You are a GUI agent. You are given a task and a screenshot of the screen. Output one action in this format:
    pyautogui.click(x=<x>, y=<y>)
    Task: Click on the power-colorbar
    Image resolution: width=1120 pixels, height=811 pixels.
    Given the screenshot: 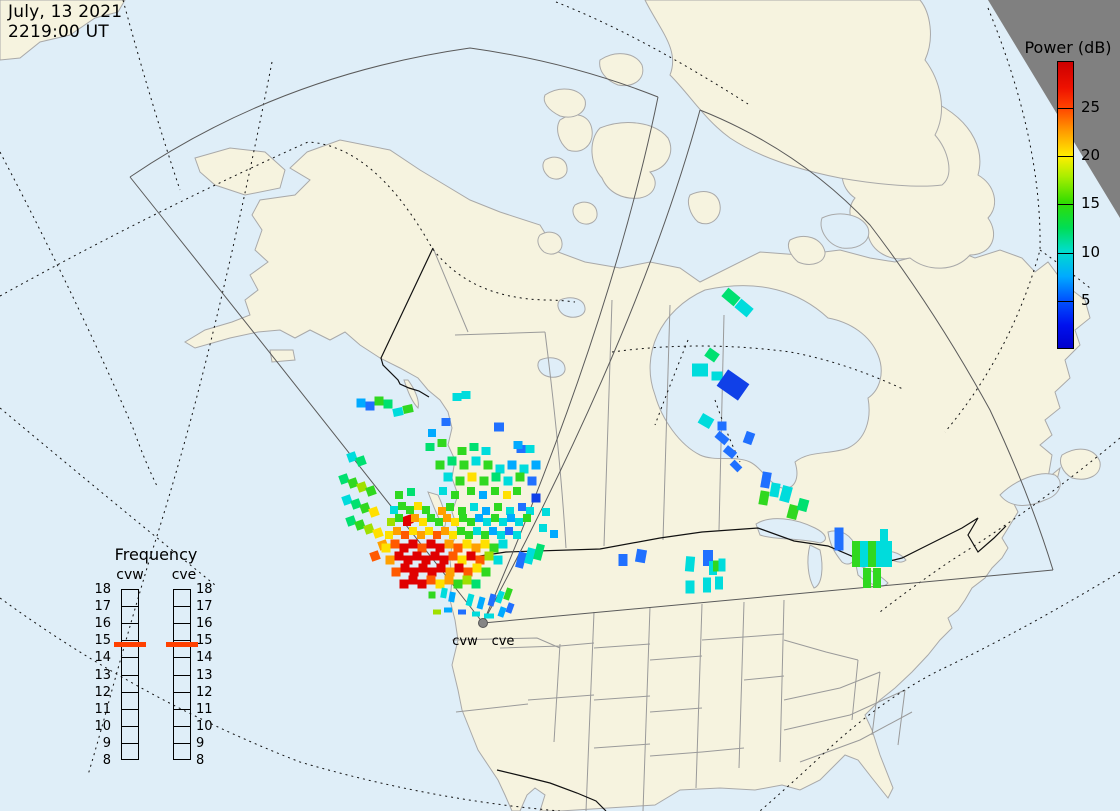 What is the action you would take?
    pyautogui.click(x=1065, y=205)
    